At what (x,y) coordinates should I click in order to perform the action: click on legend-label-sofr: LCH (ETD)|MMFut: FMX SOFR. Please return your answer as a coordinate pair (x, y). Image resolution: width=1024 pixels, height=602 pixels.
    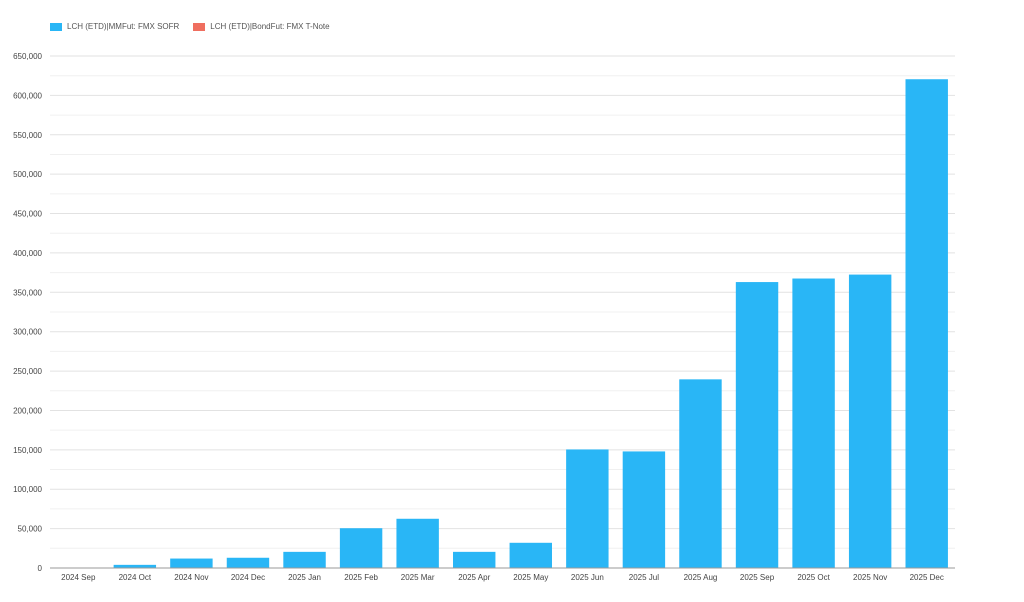
    Looking at the image, I should click on (123, 26).